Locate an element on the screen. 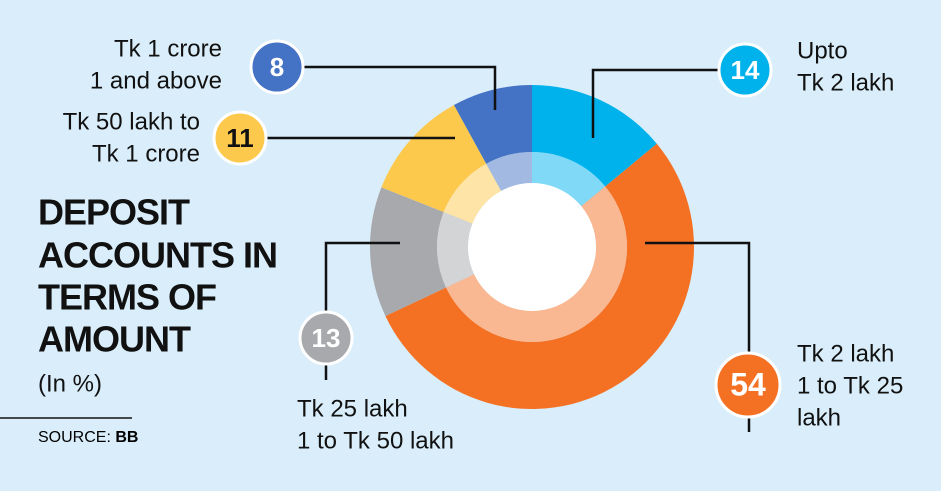 Image resolution: width=941 pixels, height=491 pixels. source-label: SOURCE: is located at coordinates (74, 437).